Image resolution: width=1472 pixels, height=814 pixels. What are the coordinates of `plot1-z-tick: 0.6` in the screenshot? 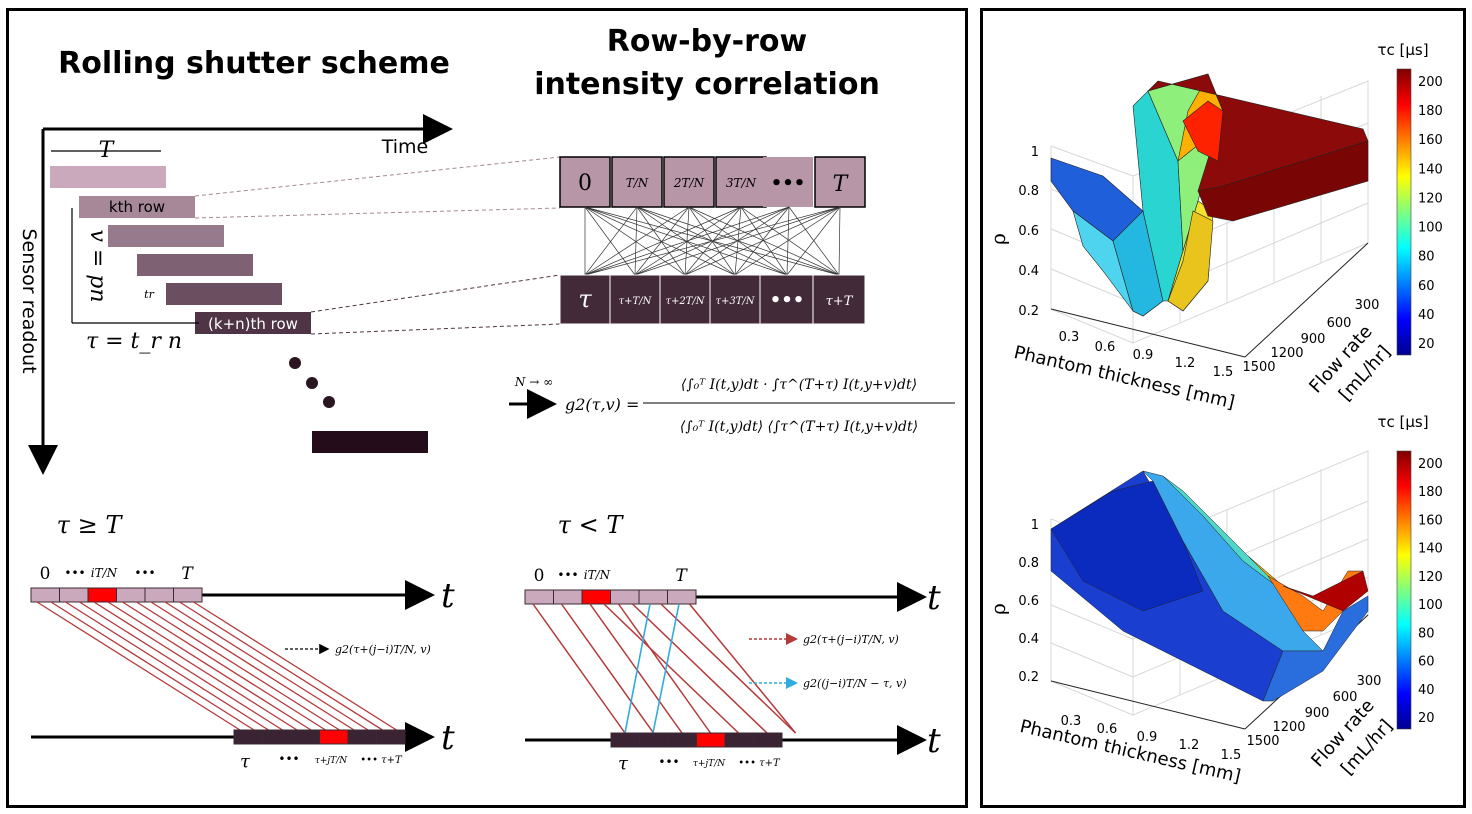 It's located at (1028, 231).